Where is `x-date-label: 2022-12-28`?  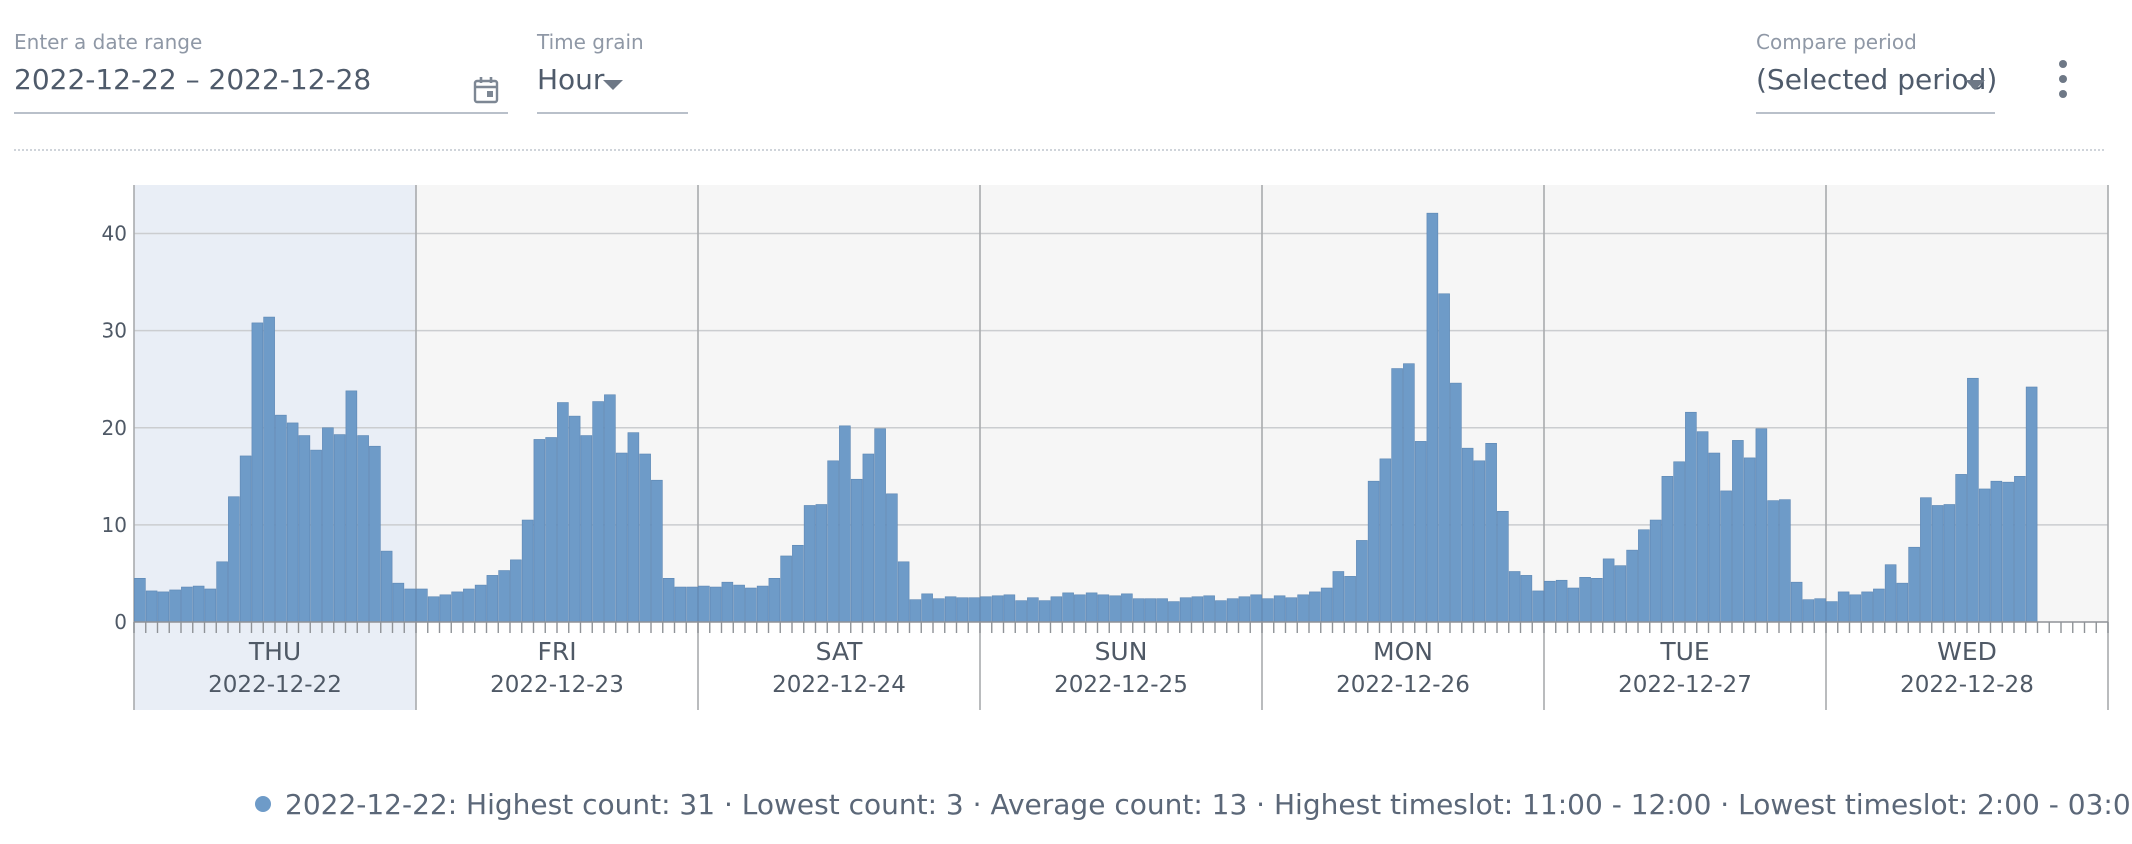
x-date-label: 2022-12-28 is located at coordinates (1967, 685).